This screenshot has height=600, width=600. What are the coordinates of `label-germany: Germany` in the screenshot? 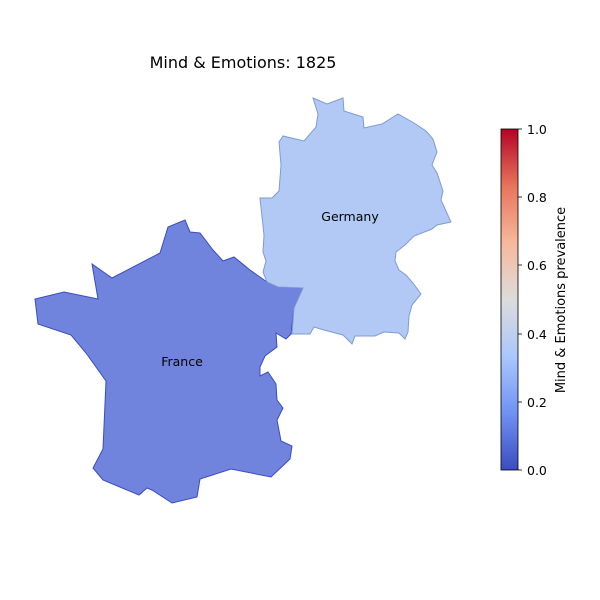 It's located at (350, 216).